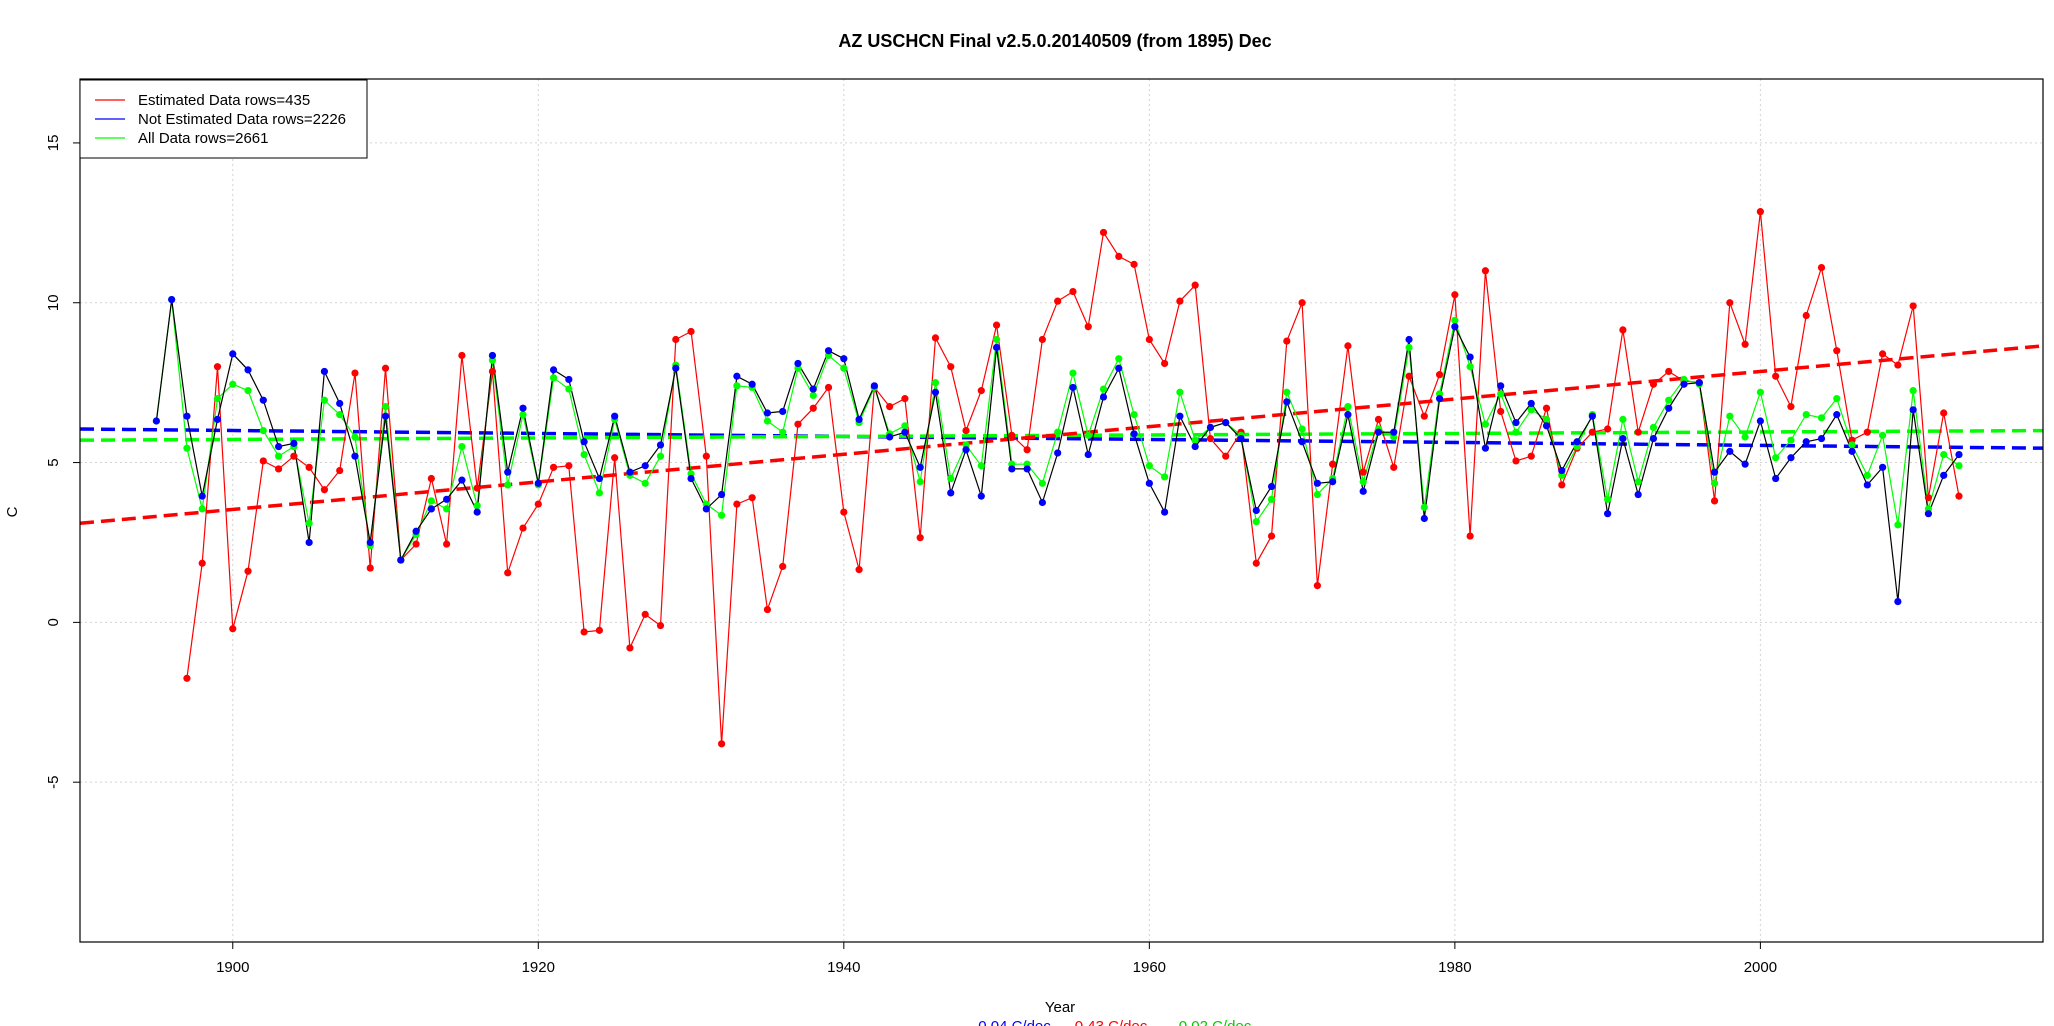 The height and width of the screenshot is (1026, 2054). I want to click on x-axis: 1900 1920 1940 1960 1980 2000, so click(996, 959).